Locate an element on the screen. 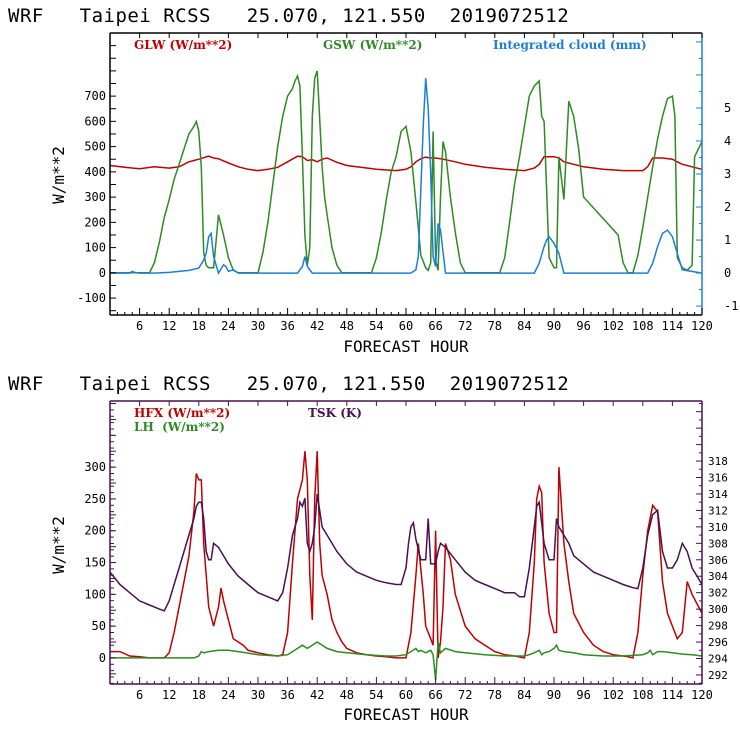 This screenshot has width=740, height=740. y2-tick-label: -1 is located at coordinates (731, 306).